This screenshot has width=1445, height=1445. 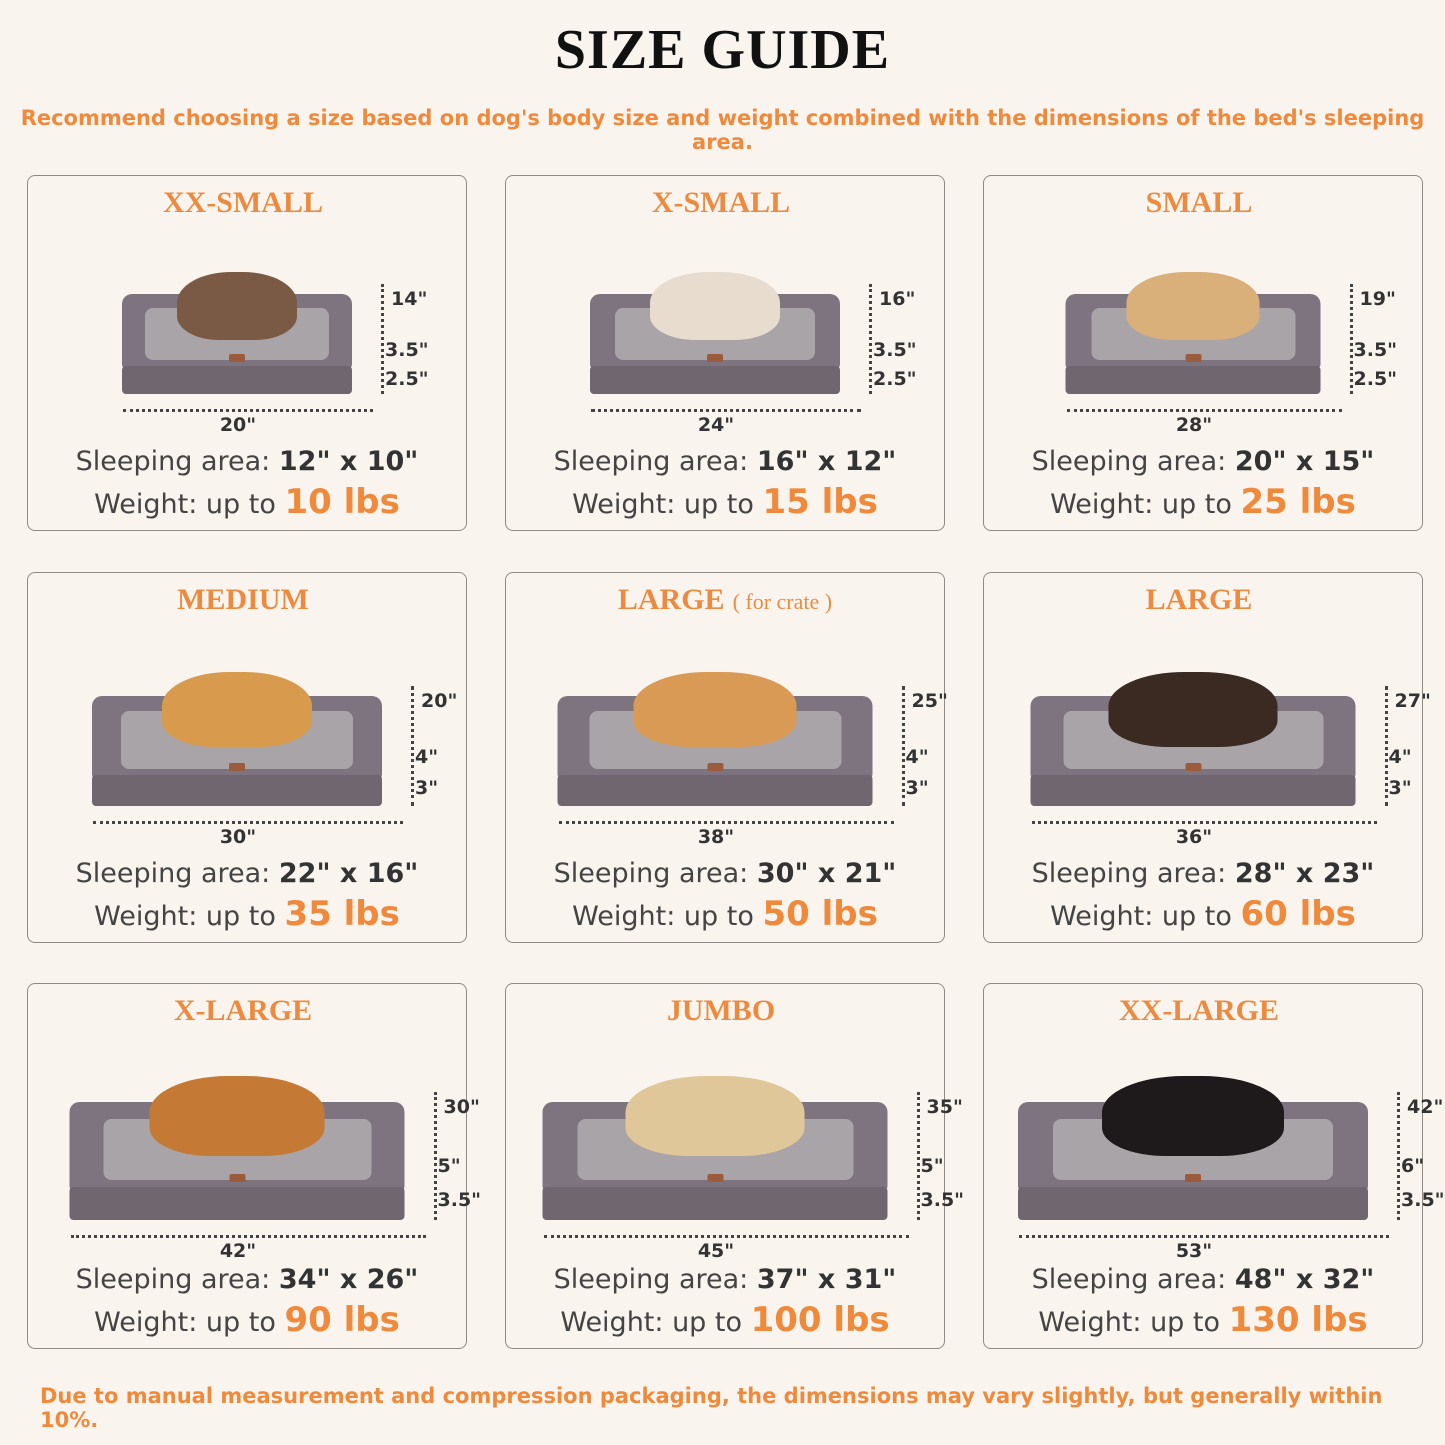 I want to click on weight-limit: Weight: up to 10 lbs, so click(x=247, y=502).